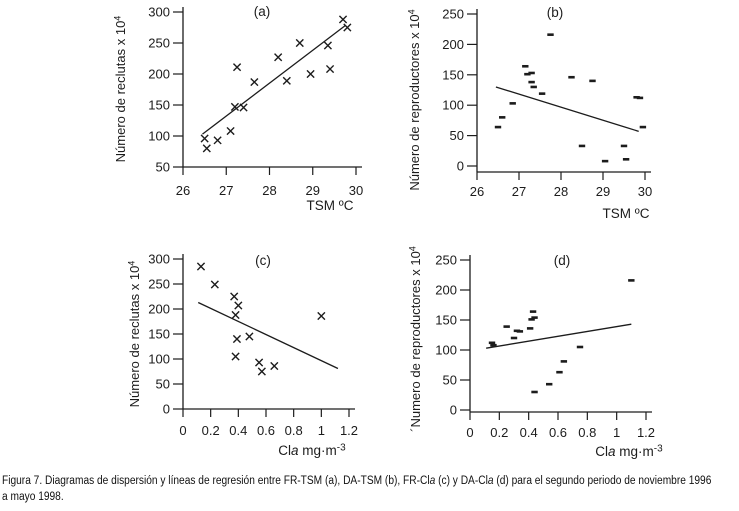  I want to click on panel-c-letter: (c), so click(263, 260).